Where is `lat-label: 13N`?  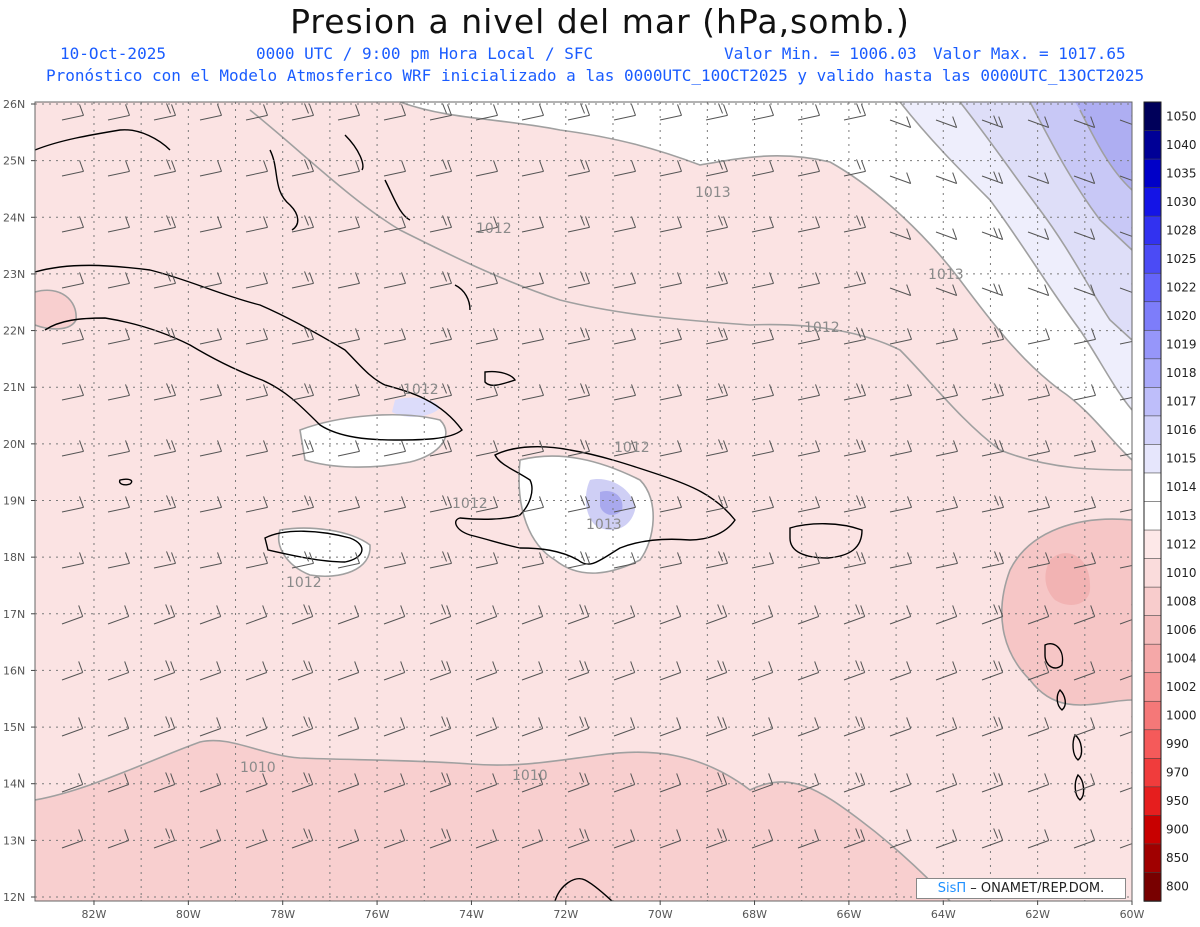 lat-label: 13N is located at coordinates (14, 840).